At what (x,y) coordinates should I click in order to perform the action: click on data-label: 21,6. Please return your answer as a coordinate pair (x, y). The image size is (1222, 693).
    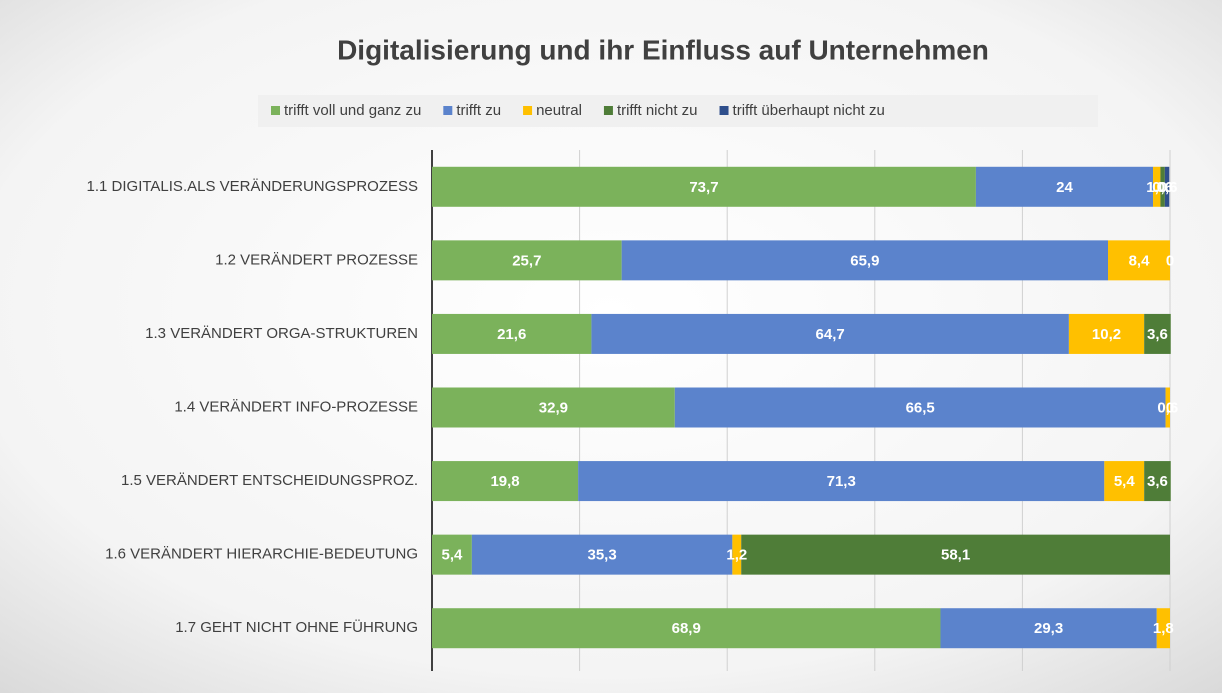
    Looking at the image, I should click on (511, 334).